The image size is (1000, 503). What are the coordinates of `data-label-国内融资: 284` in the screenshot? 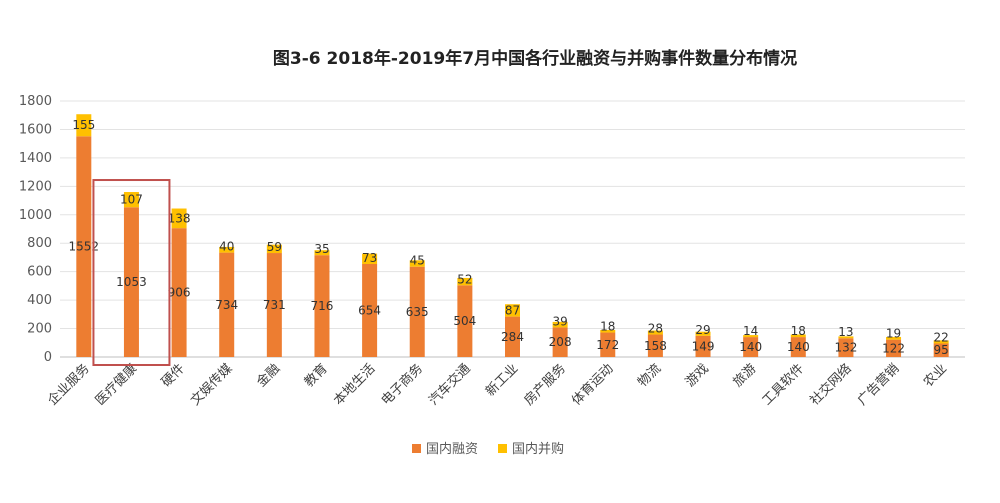 It's located at (512, 337).